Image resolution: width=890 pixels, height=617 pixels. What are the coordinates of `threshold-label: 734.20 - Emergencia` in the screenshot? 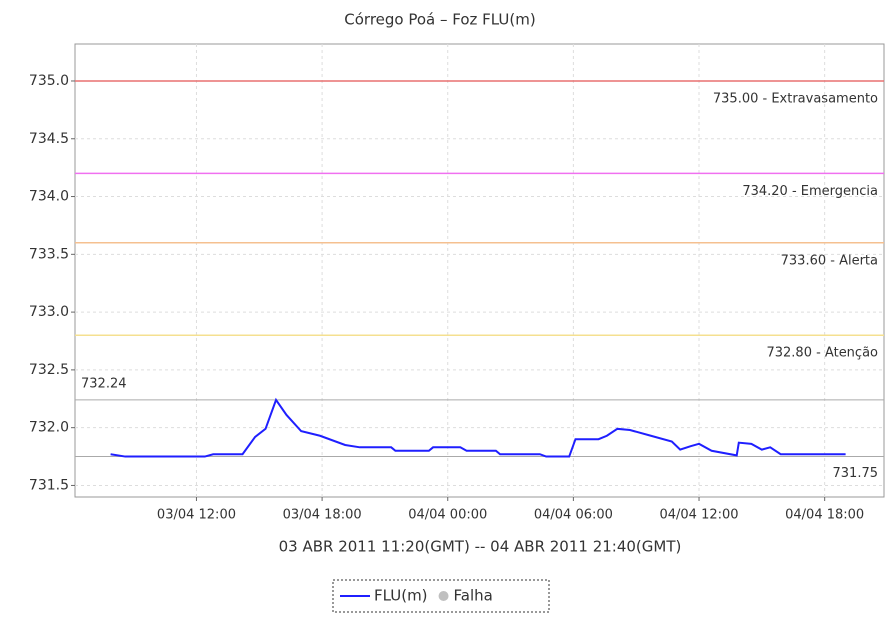 It's located at (810, 191).